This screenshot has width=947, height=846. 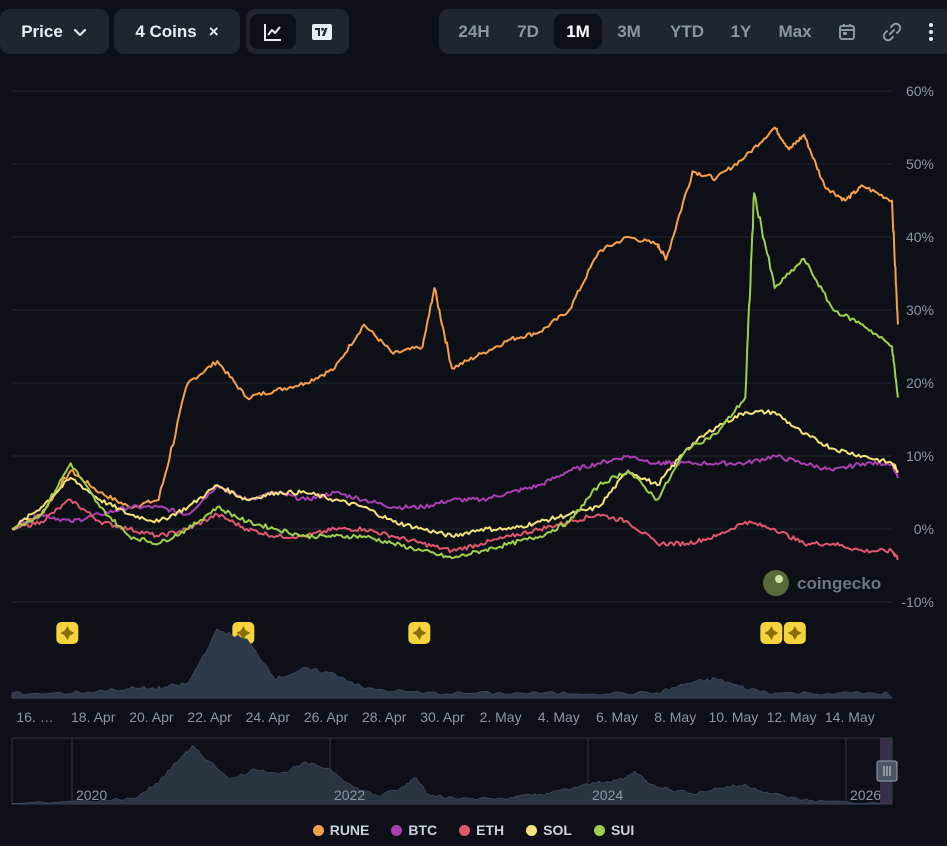 I want to click on x-tick-label: 4. May, so click(x=559, y=717).